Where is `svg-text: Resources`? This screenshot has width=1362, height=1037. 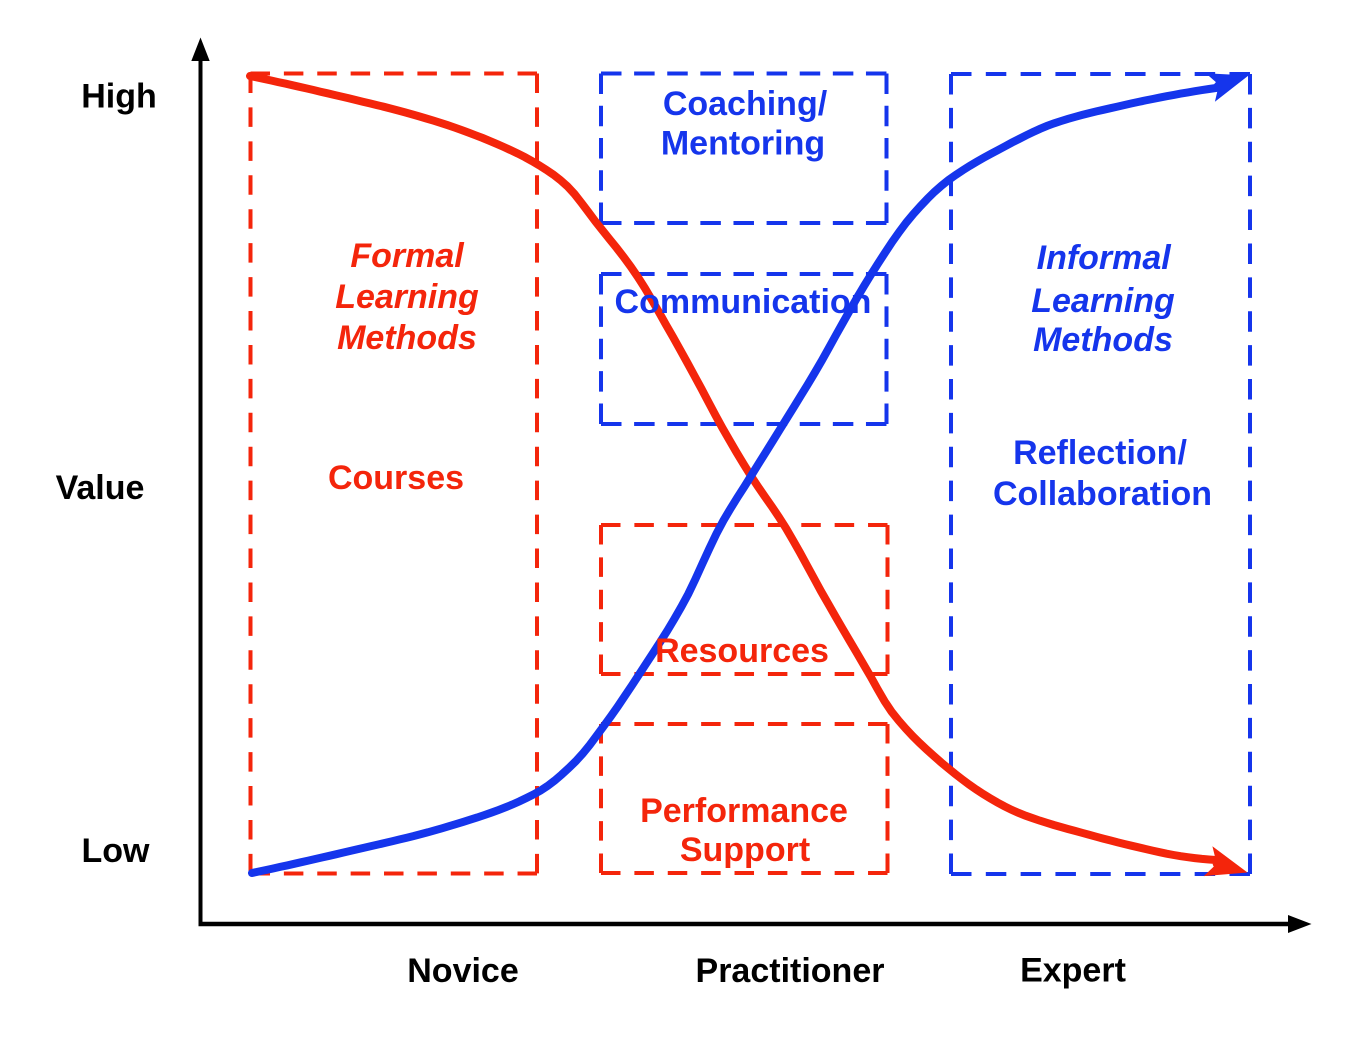 svg-text: Resources is located at coordinates (742, 651).